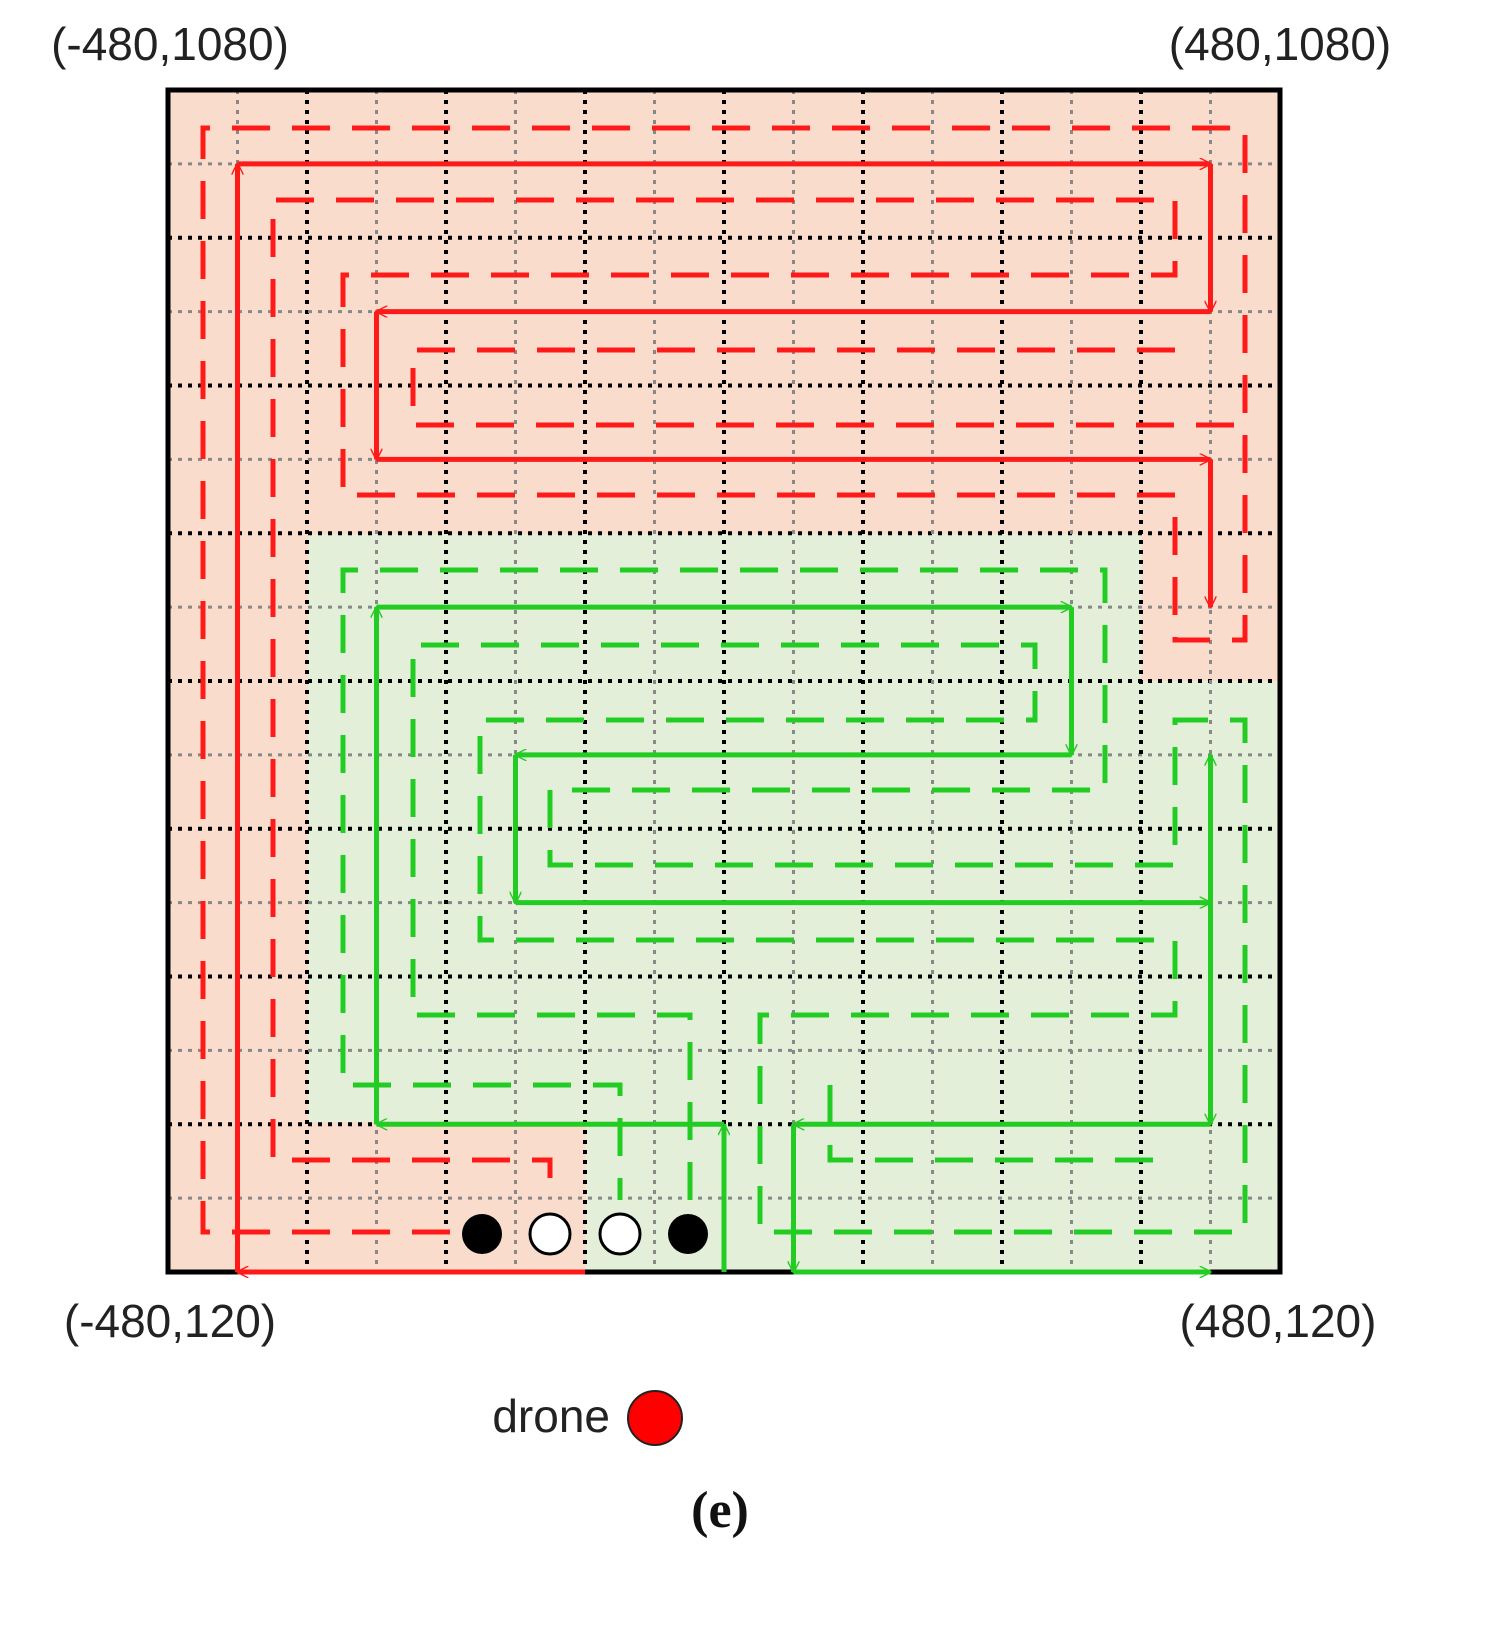 The width and height of the screenshot is (1499, 1640). What do you see at coordinates (170, 1321) in the screenshot?
I see `corner-label: (-480,120)` at bounding box center [170, 1321].